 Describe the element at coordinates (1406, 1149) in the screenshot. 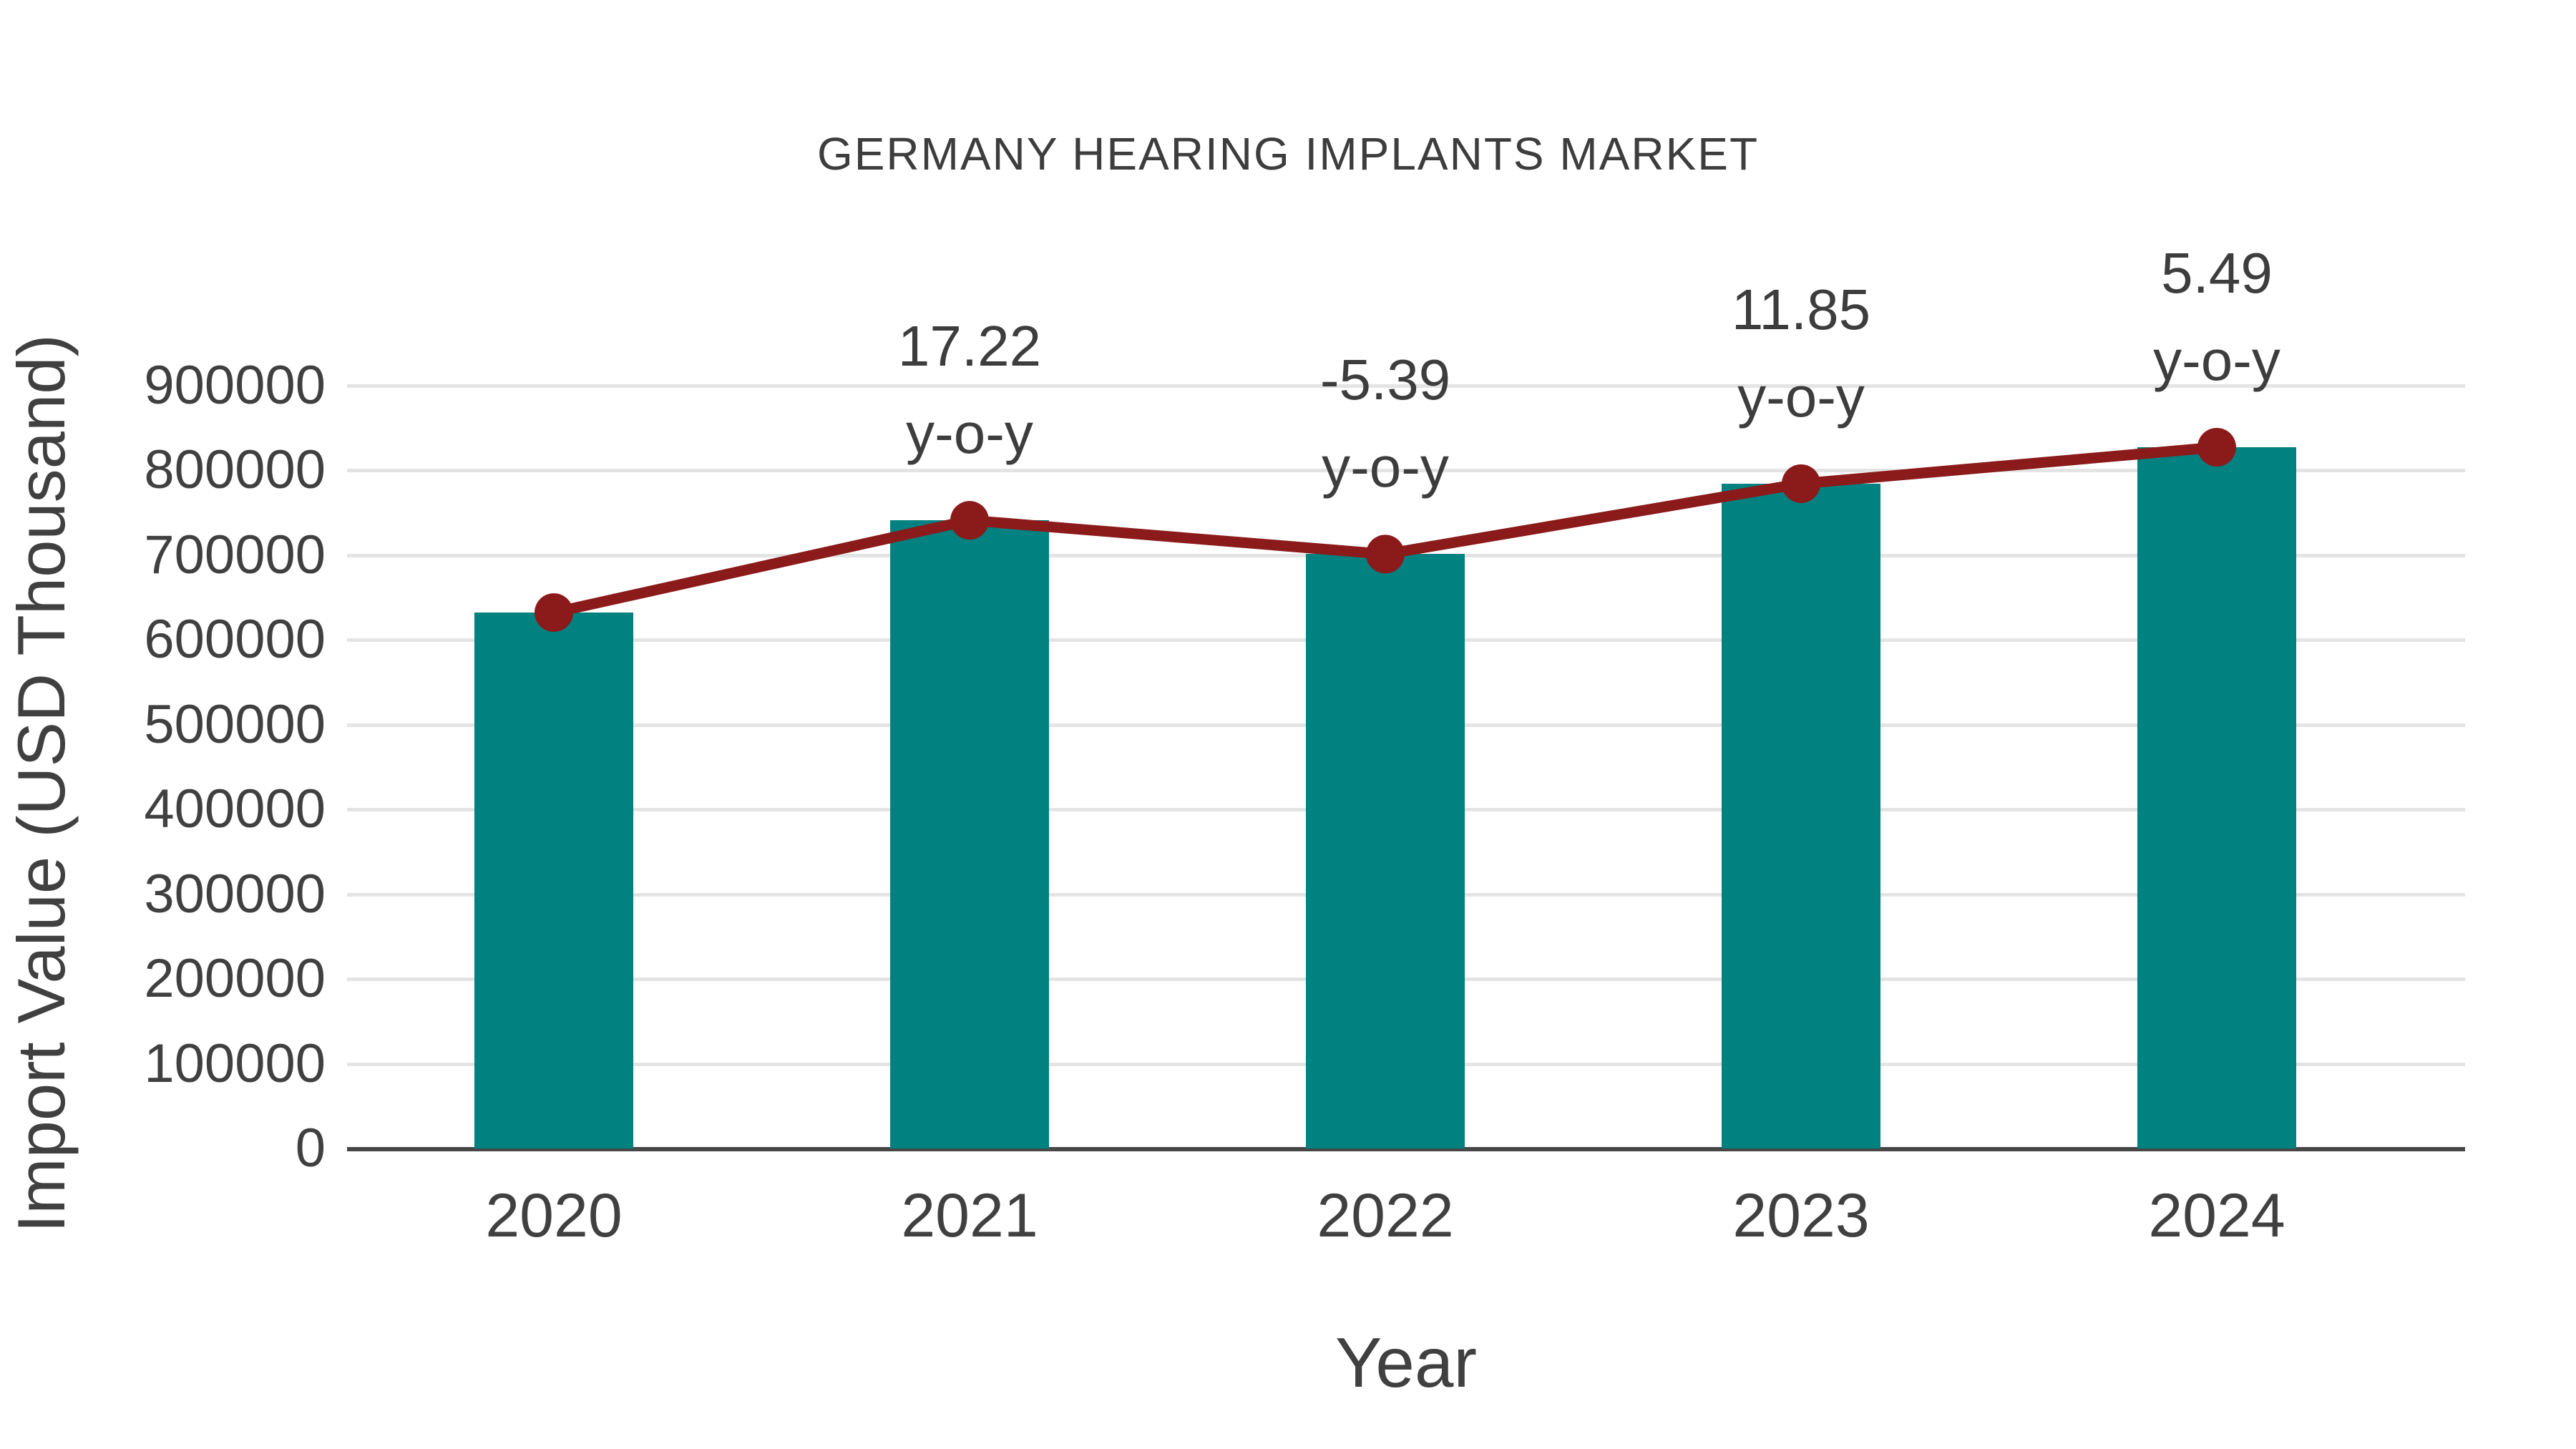

I see `x-axis-line` at that location.